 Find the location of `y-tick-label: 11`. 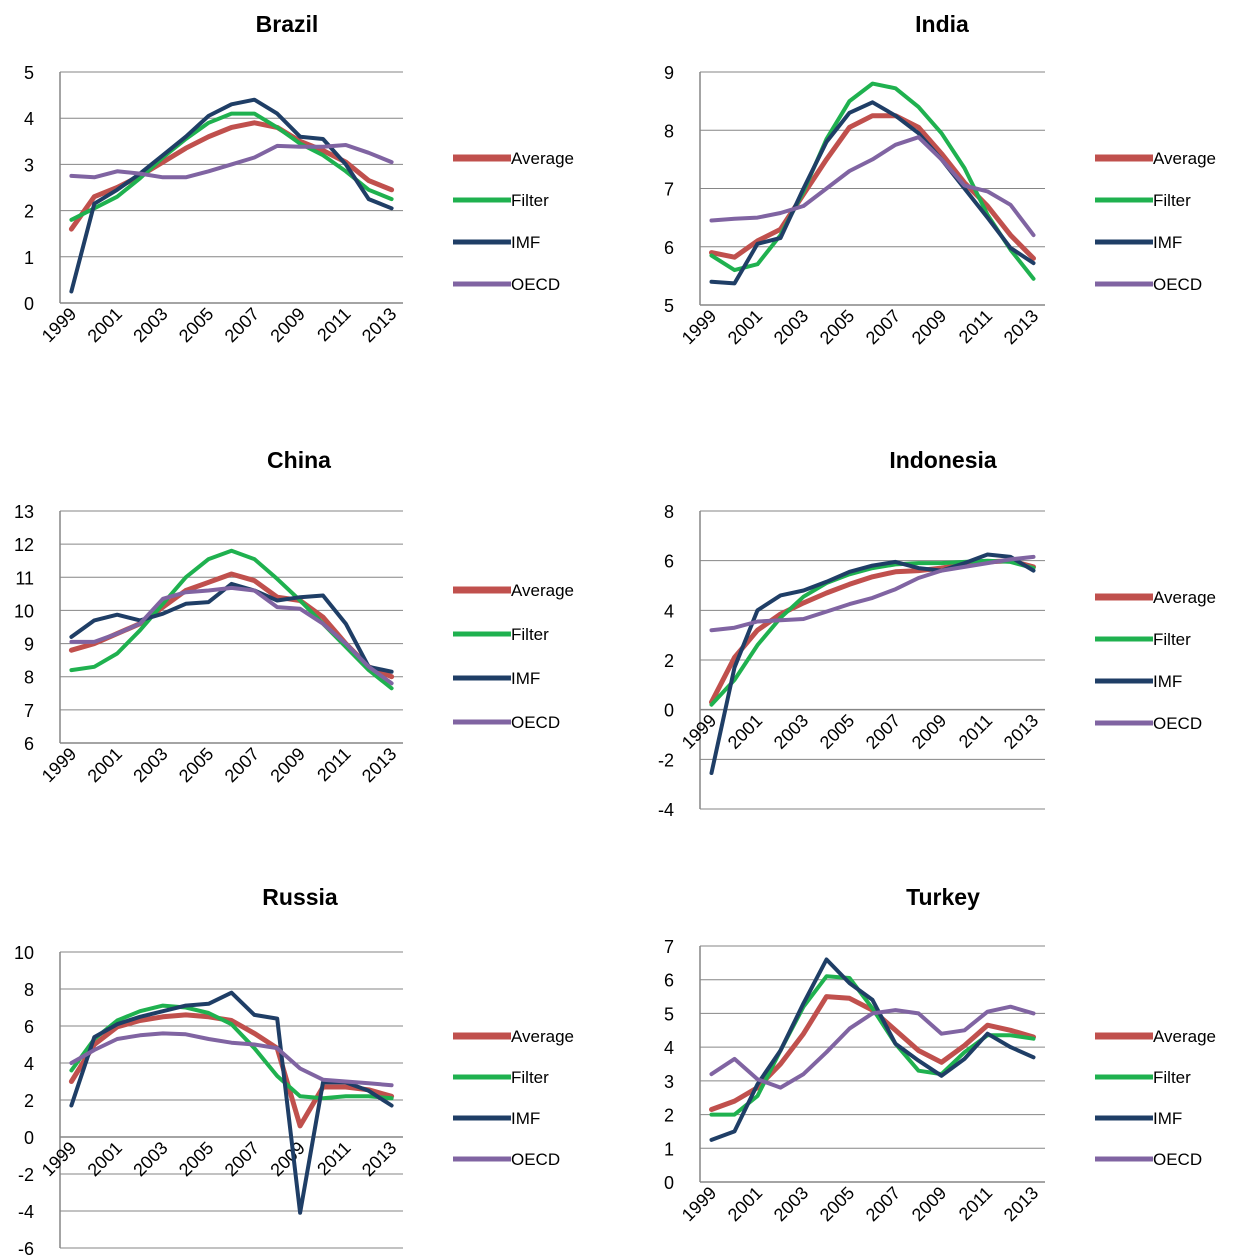

y-tick-label: 11 is located at coordinates (24, 578).